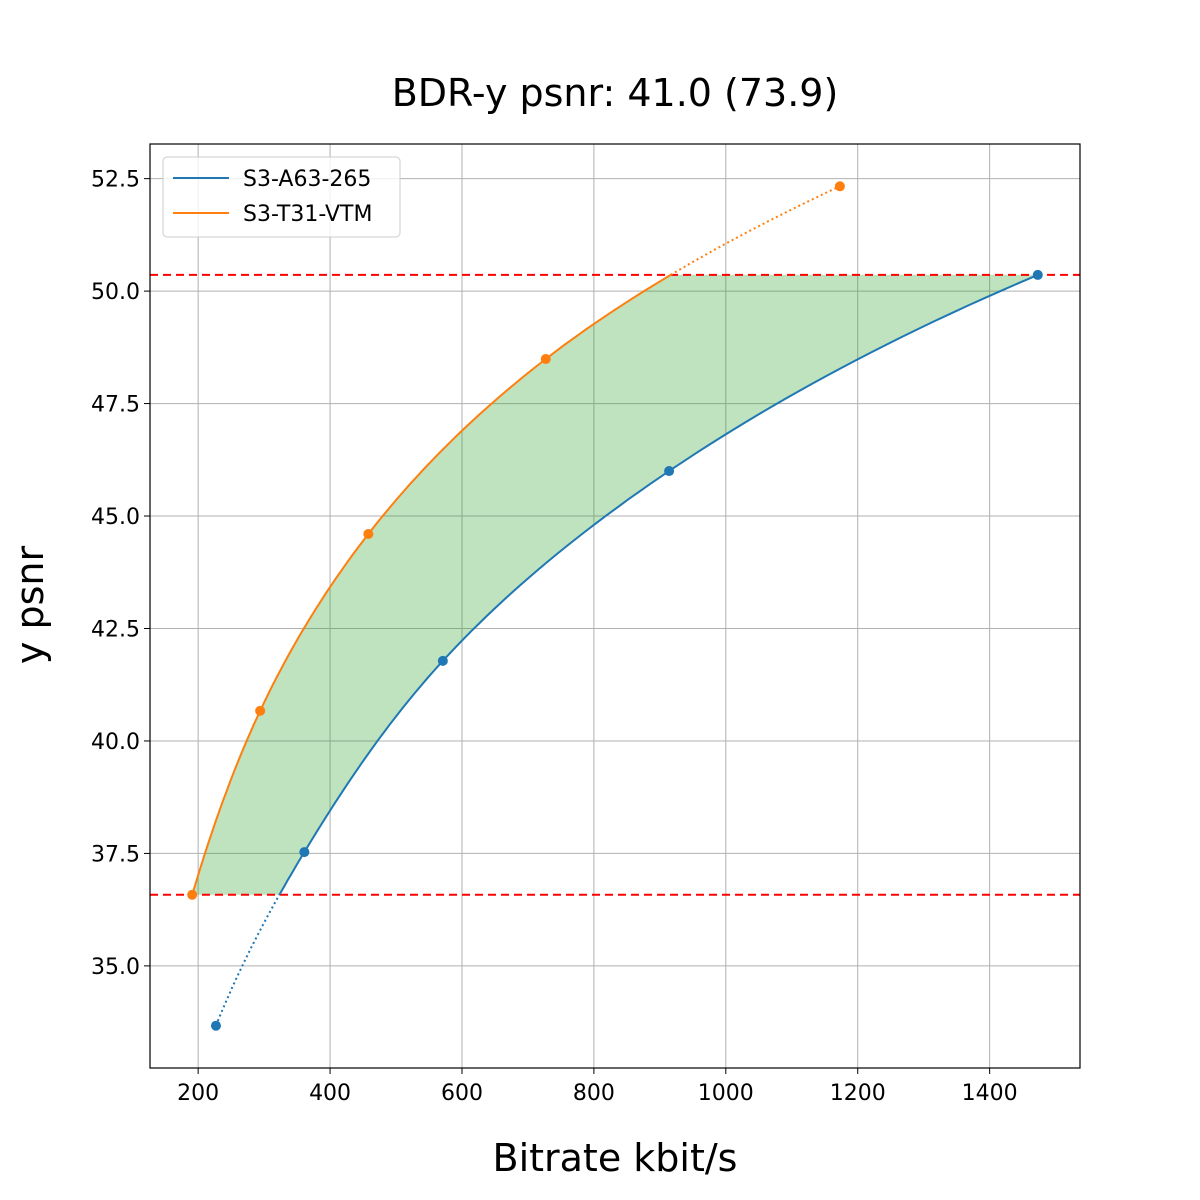 The height and width of the screenshot is (1200, 1200). What do you see at coordinates (990, 1093) in the screenshot?
I see `x-tick-label: 1400` at bounding box center [990, 1093].